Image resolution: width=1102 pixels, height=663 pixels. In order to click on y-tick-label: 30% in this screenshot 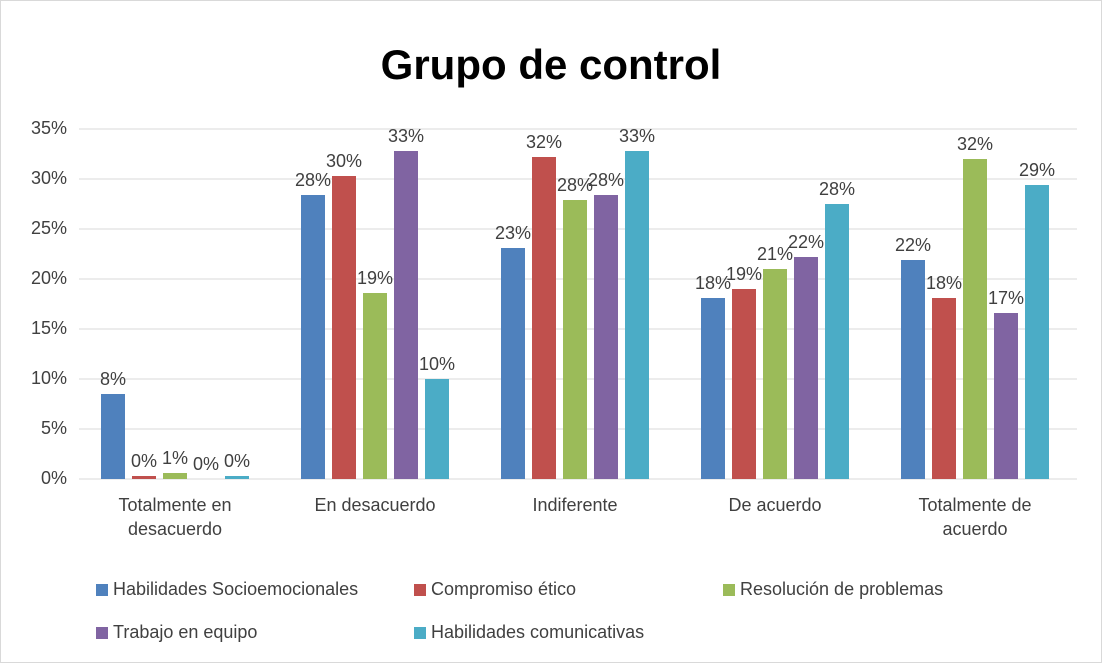, I will do `click(49, 178)`.